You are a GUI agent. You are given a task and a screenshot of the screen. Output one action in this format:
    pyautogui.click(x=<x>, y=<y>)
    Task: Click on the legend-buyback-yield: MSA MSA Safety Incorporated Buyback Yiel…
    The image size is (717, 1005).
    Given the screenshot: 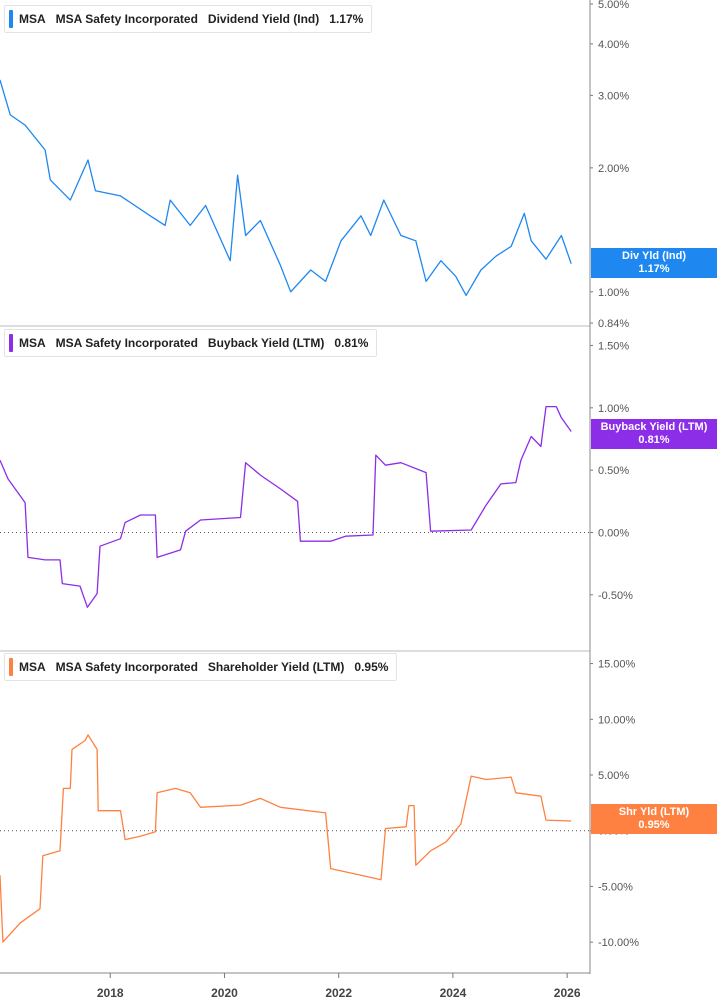 What is the action you would take?
    pyautogui.click(x=191, y=343)
    